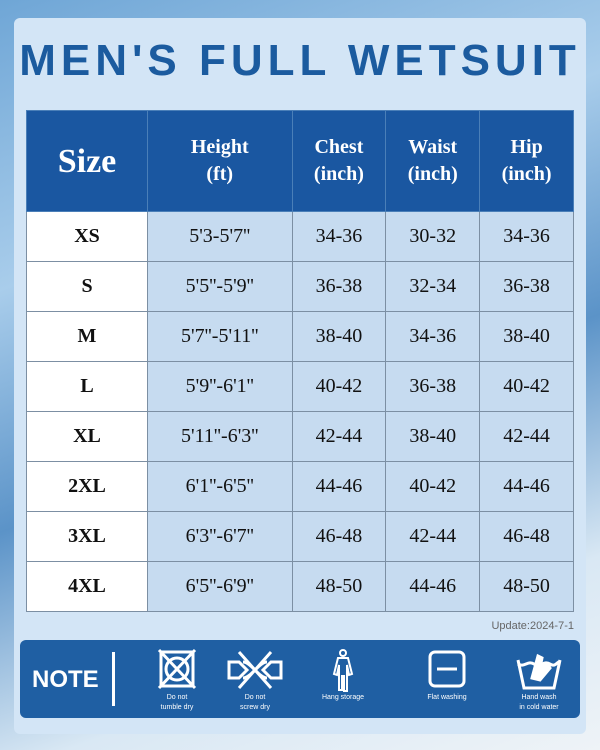  I want to click on table-row: XL 5'11''-6'3'' 42-44 38-40 42-44, so click(300, 436).